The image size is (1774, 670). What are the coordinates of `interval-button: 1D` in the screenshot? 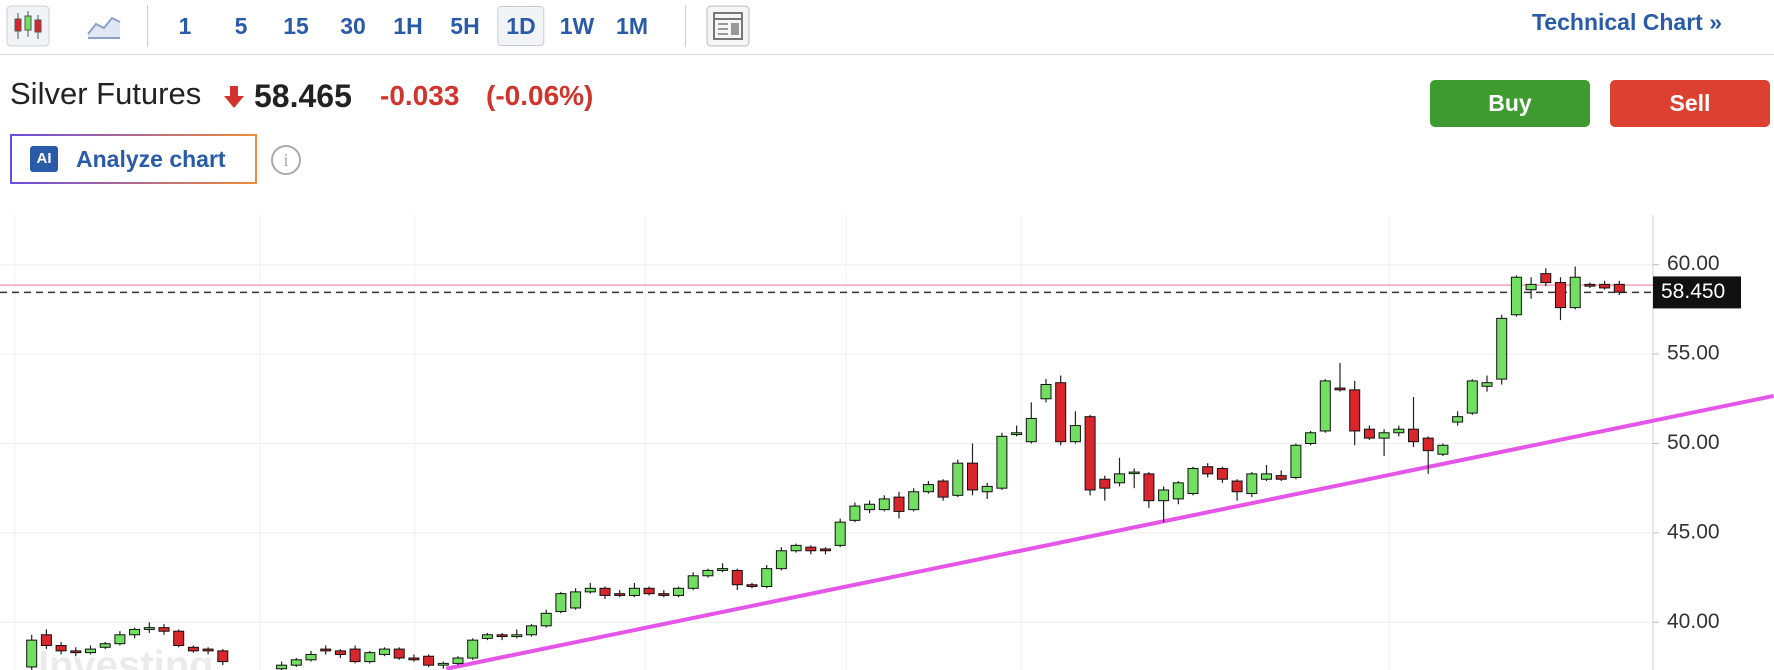 It's located at (521, 26).